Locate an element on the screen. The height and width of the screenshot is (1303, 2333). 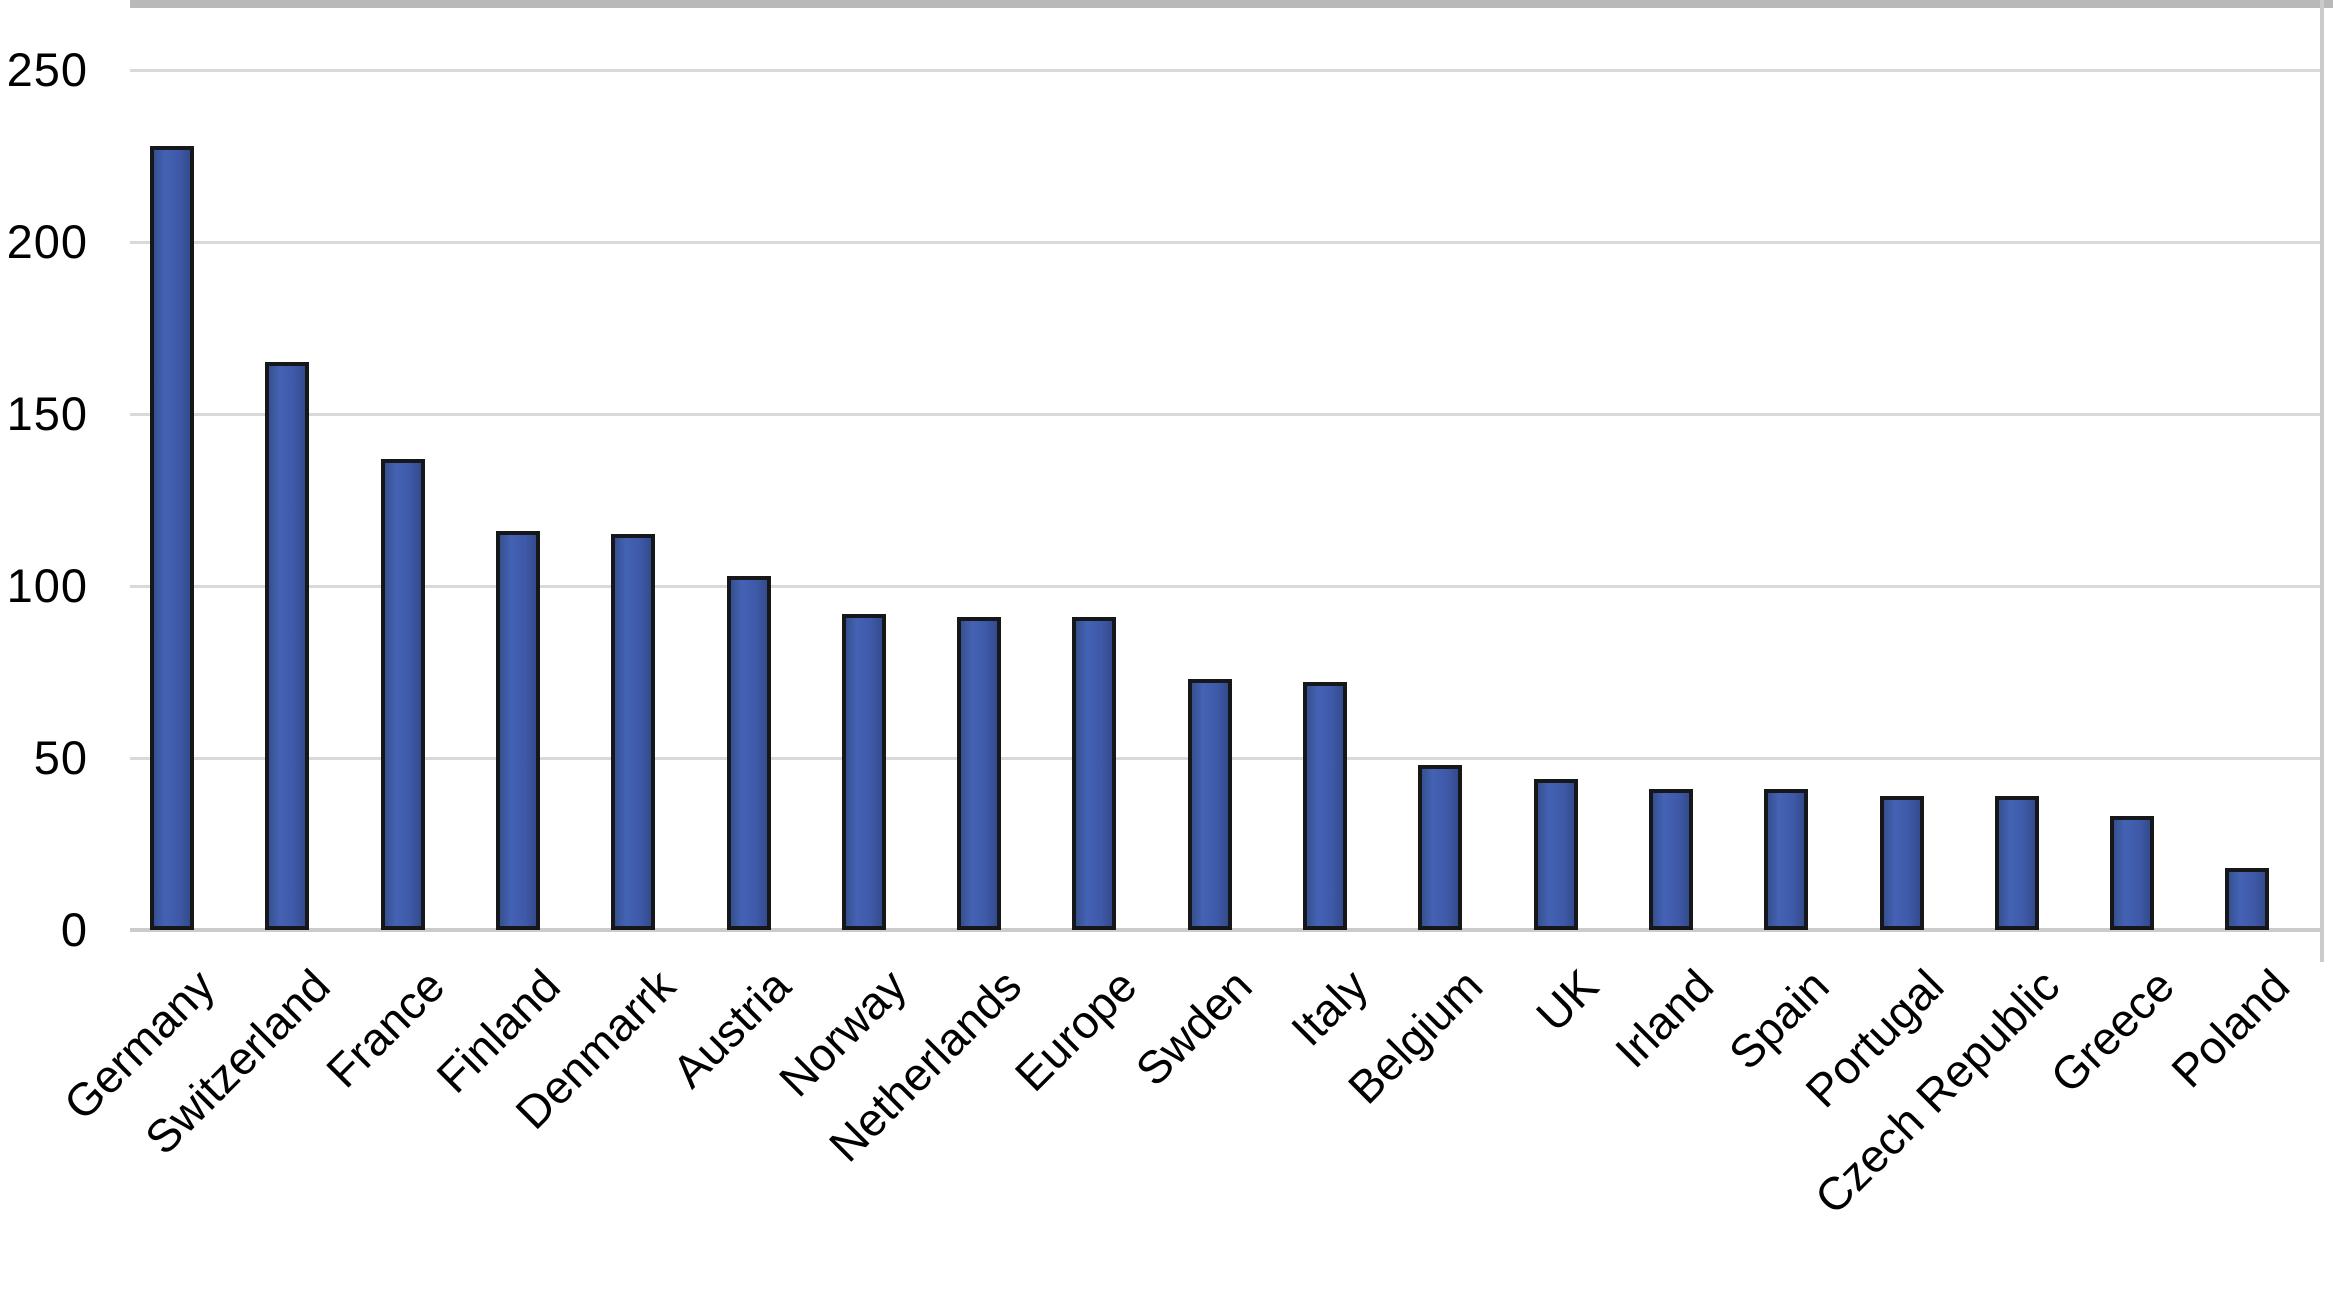
x-axis-label-greece: Greece is located at coordinates (2112, 1031).